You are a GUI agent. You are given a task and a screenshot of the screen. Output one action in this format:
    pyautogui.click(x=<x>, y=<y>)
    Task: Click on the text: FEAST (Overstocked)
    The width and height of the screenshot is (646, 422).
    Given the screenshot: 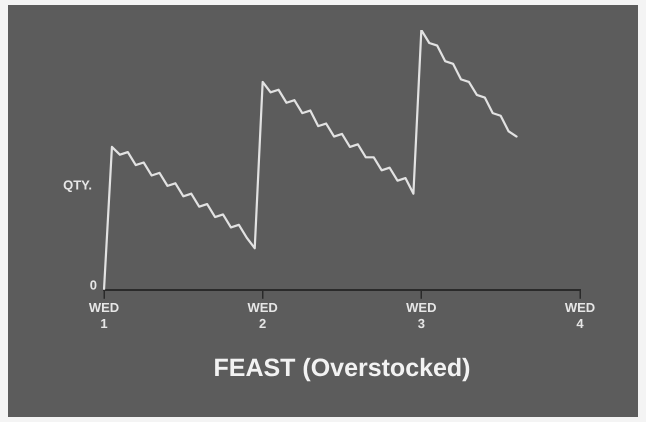 What is the action you would take?
    pyautogui.click(x=342, y=368)
    